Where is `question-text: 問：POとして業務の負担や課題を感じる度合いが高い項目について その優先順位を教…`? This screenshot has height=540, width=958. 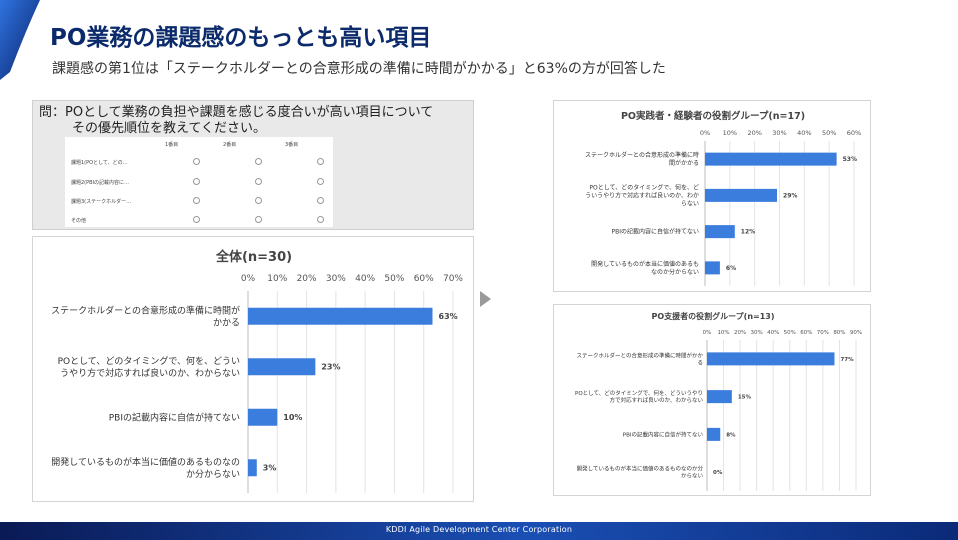
question-text: 問：POとして業務の負担や課題を感じる度合いが高い項目について その優先順位を教… is located at coordinates (236, 121).